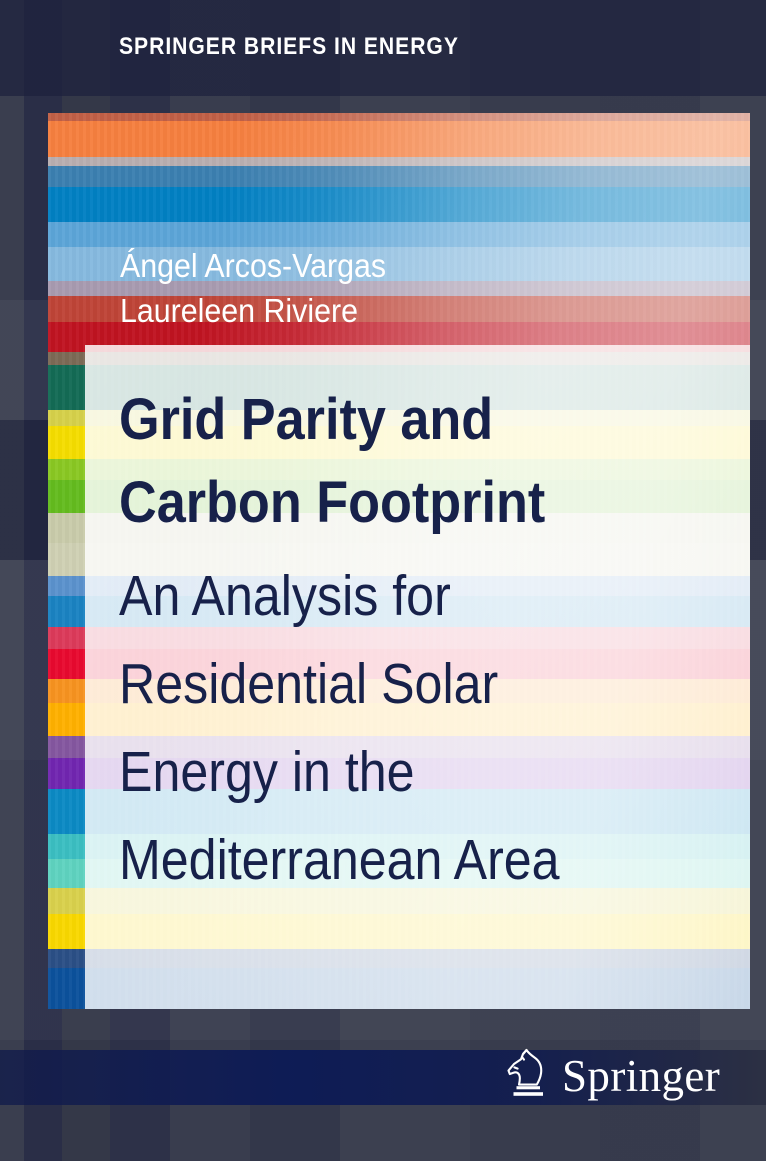 The image size is (766, 1161). Describe the element at coordinates (332, 461) in the screenshot. I see `book-title: Grid Parity and Carbon Footprint` at that location.